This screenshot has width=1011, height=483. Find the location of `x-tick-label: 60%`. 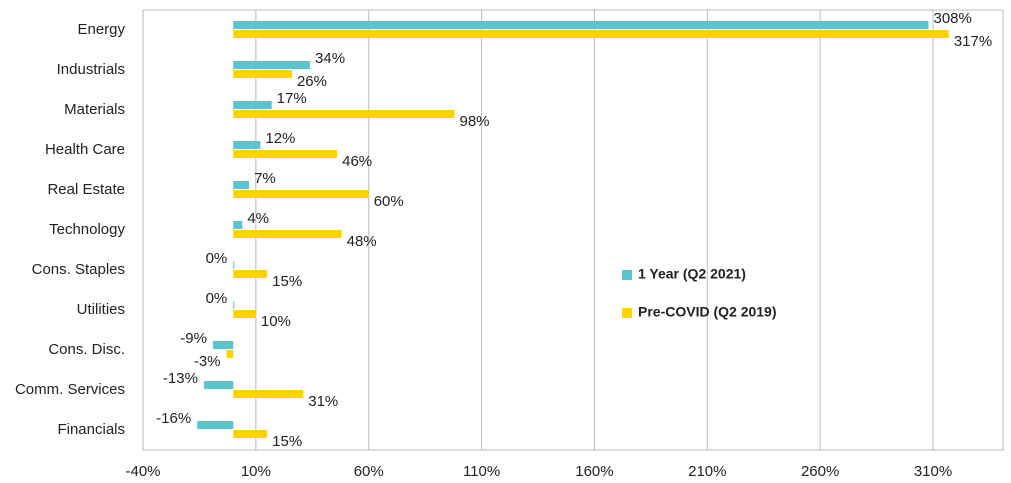

x-tick-label: 60% is located at coordinates (369, 471).